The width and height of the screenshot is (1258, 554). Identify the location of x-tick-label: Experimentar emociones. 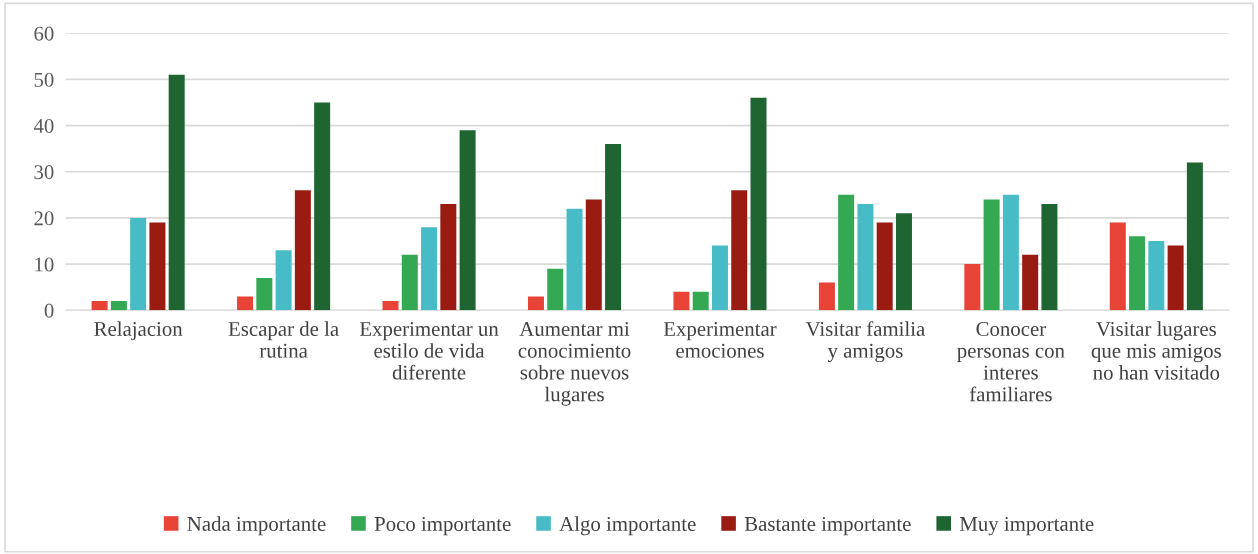
(720, 340).